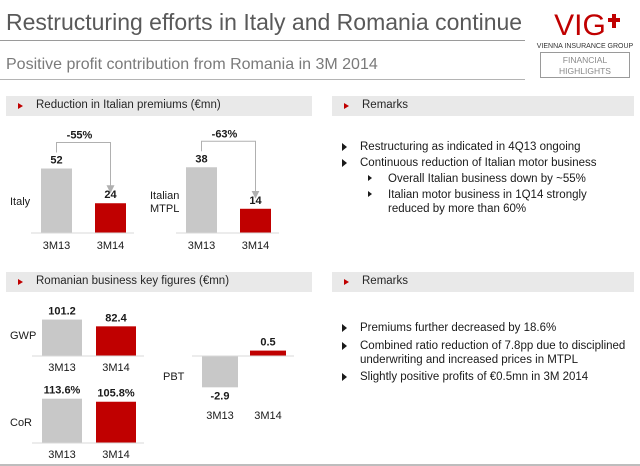 Image resolution: width=640 pixels, height=466 pixels. What do you see at coordinates (133, 281) in the screenshot?
I see `romania-section-title: Romanian business key figures (€mn)` at bounding box center [133, 281].